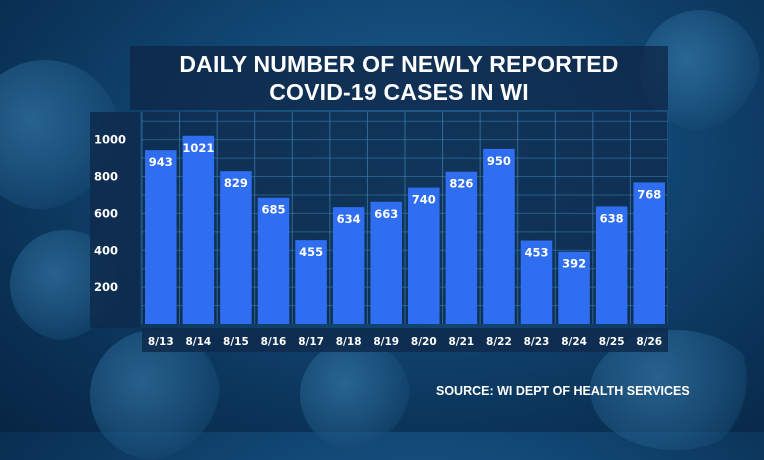 Image resolution: width=764 pixels, height=460 pixels. I want to click on bar-value-label: 634, so click(349, 219).